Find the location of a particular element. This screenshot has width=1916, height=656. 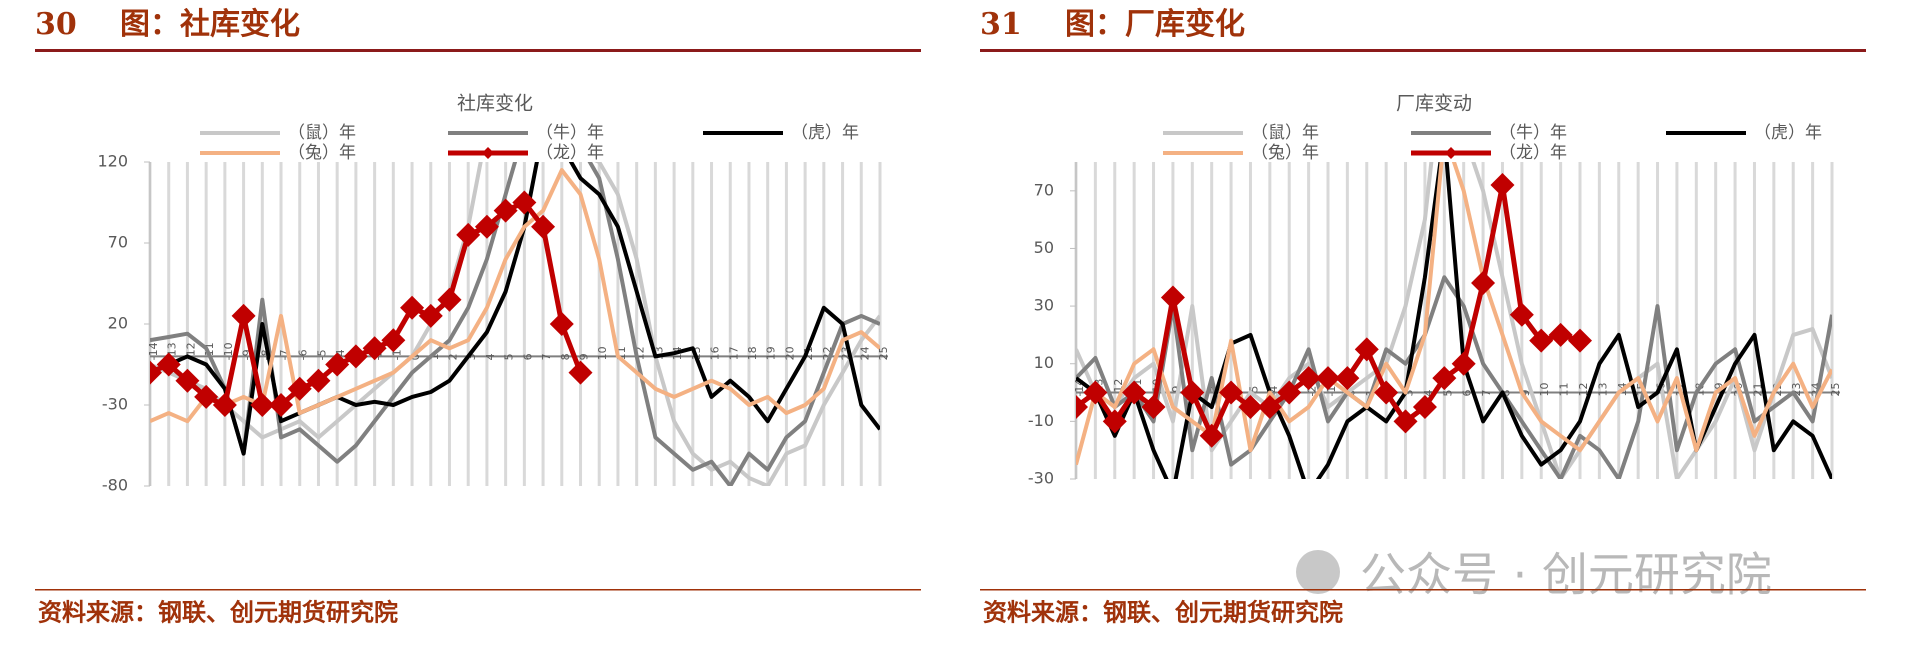

y-tick-label: 20 is located at coordinates (118, 323).